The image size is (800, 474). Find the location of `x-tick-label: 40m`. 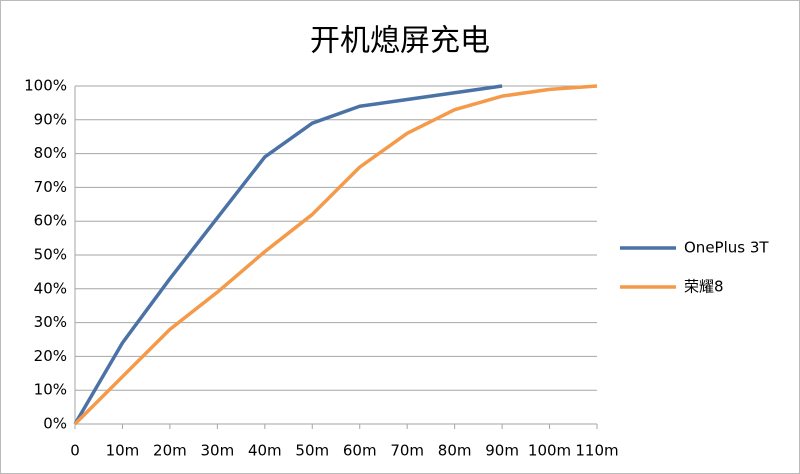

x-tick-label: 40m is located at coordinates (265, 451).